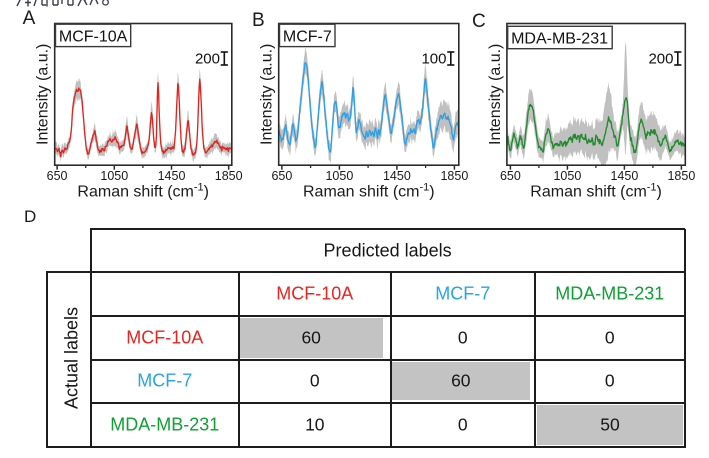 The height and width of the screenshot is (458, 709). I want to click on svg-text: MCF-7, so click(307, 36).